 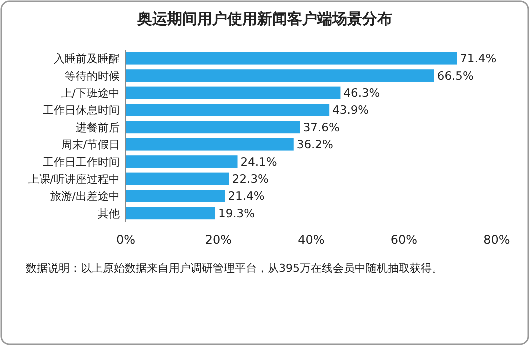 I want to click on y-tick-label: 工作日工作时间, so click(x=81, y=162).